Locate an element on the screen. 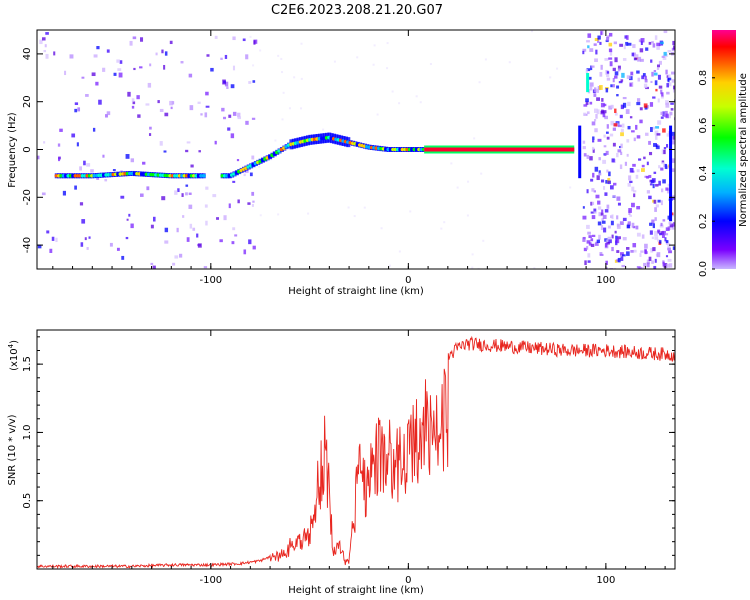 This screenshot has height=600, width=750. colorbar-ticks: 0.0 0.2 0.4 0.6 0.8 is located at coordinates (706, 173).